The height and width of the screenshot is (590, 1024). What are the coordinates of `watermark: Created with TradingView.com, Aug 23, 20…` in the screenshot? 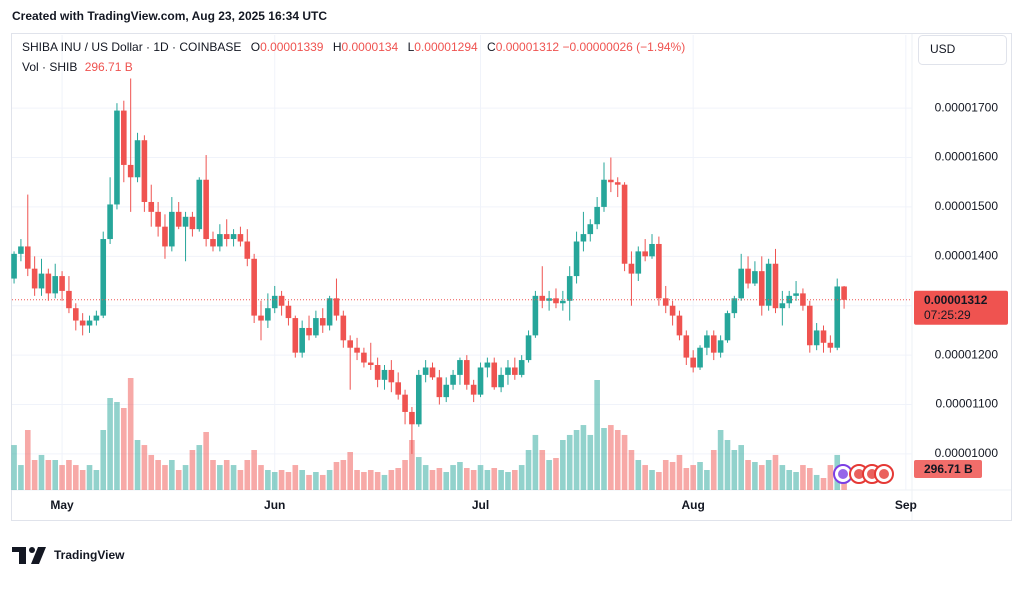 It's located at (169, 16).